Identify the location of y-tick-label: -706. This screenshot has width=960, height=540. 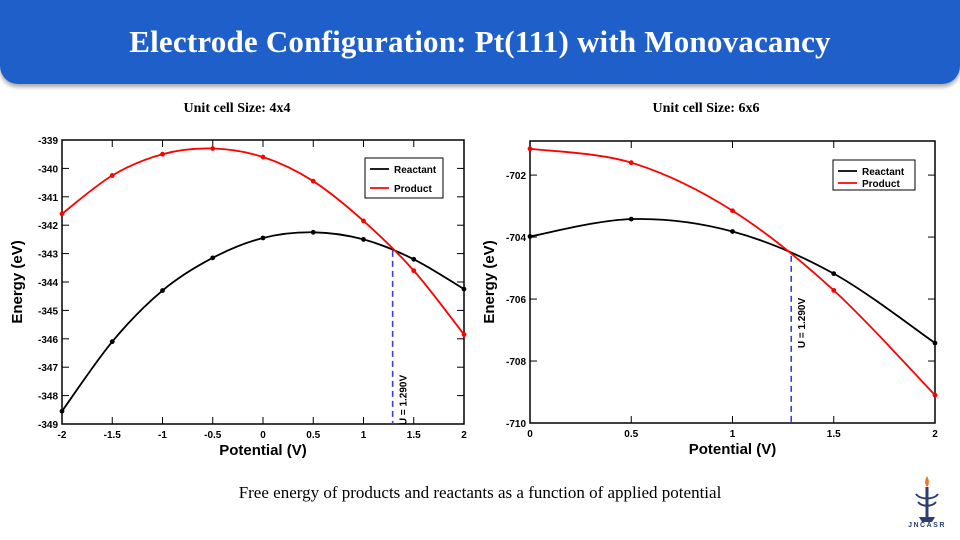
(516, 300).